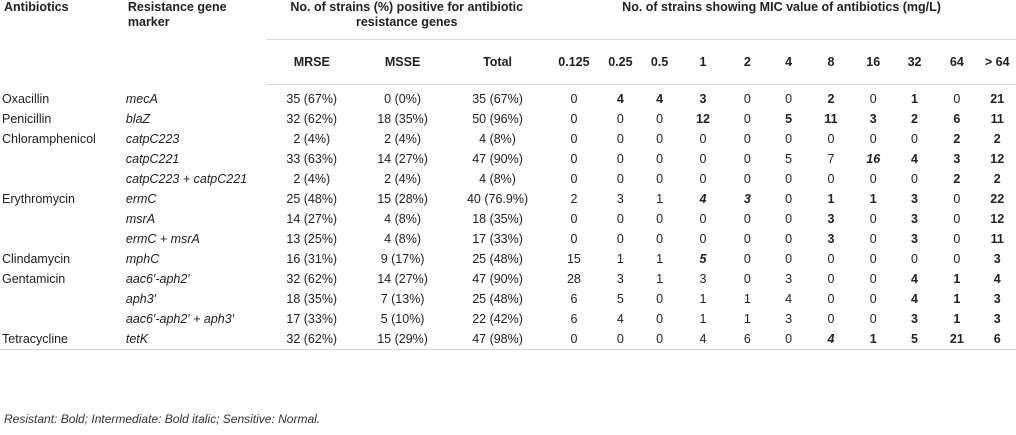  I want to click on table-row: aph3′ 18 (35%) 7 (13%) 25 (48%) 6 5 0 1 1 4 0 0 4 1 3, so click(508, 299).